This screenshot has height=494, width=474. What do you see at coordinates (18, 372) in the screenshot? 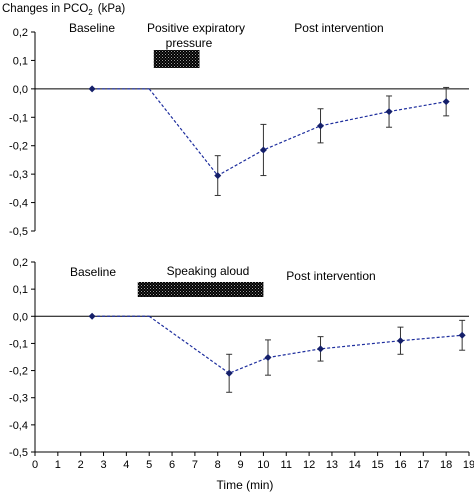
I see `bottom-y-tick-label: -0,2` at bounding box center [18, 372].